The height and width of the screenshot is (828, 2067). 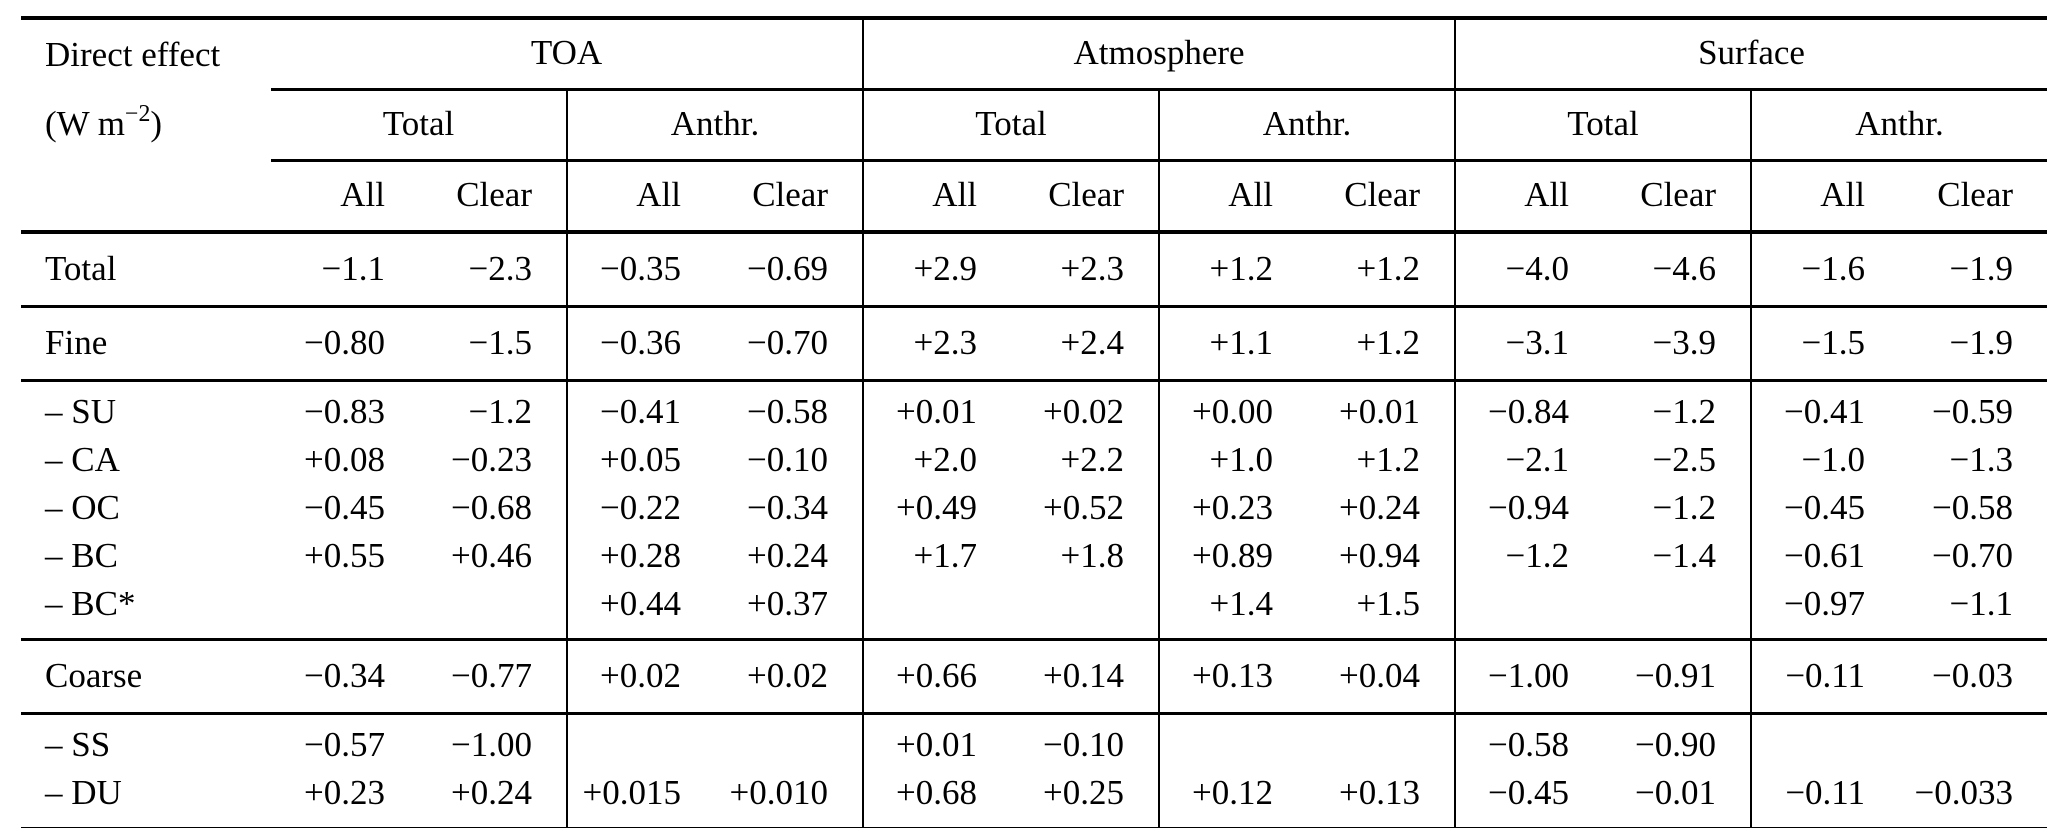 I want to click on value-cell: −0.77, so click(x=493, y=676).